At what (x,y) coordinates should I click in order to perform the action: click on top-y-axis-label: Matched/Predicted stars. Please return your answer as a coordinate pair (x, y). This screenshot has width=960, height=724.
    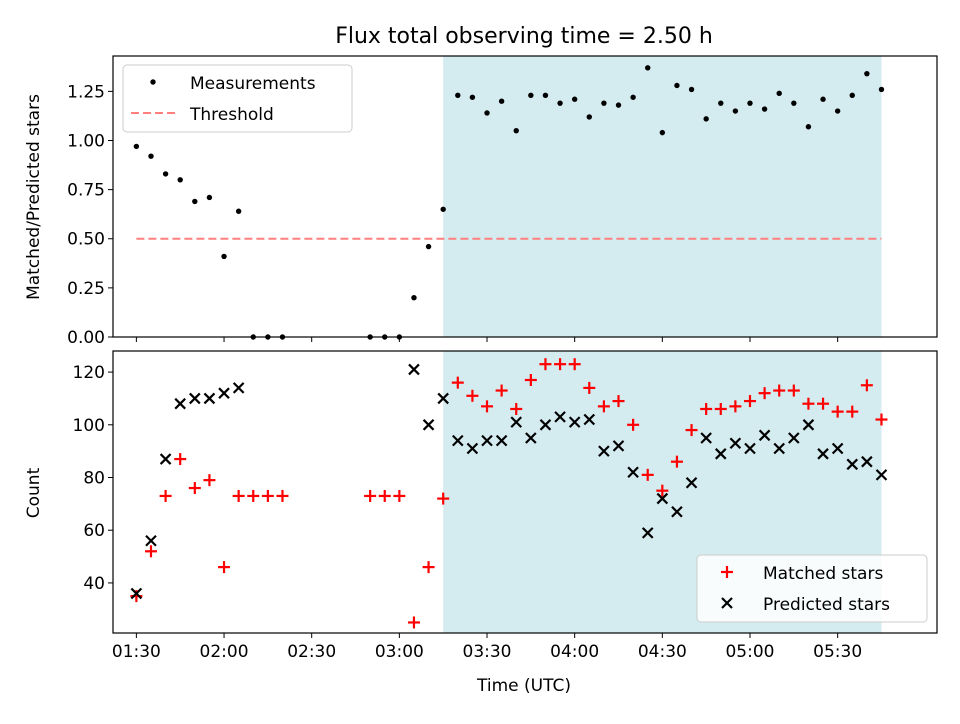
    Looking at the image, I should click on (34, 197).